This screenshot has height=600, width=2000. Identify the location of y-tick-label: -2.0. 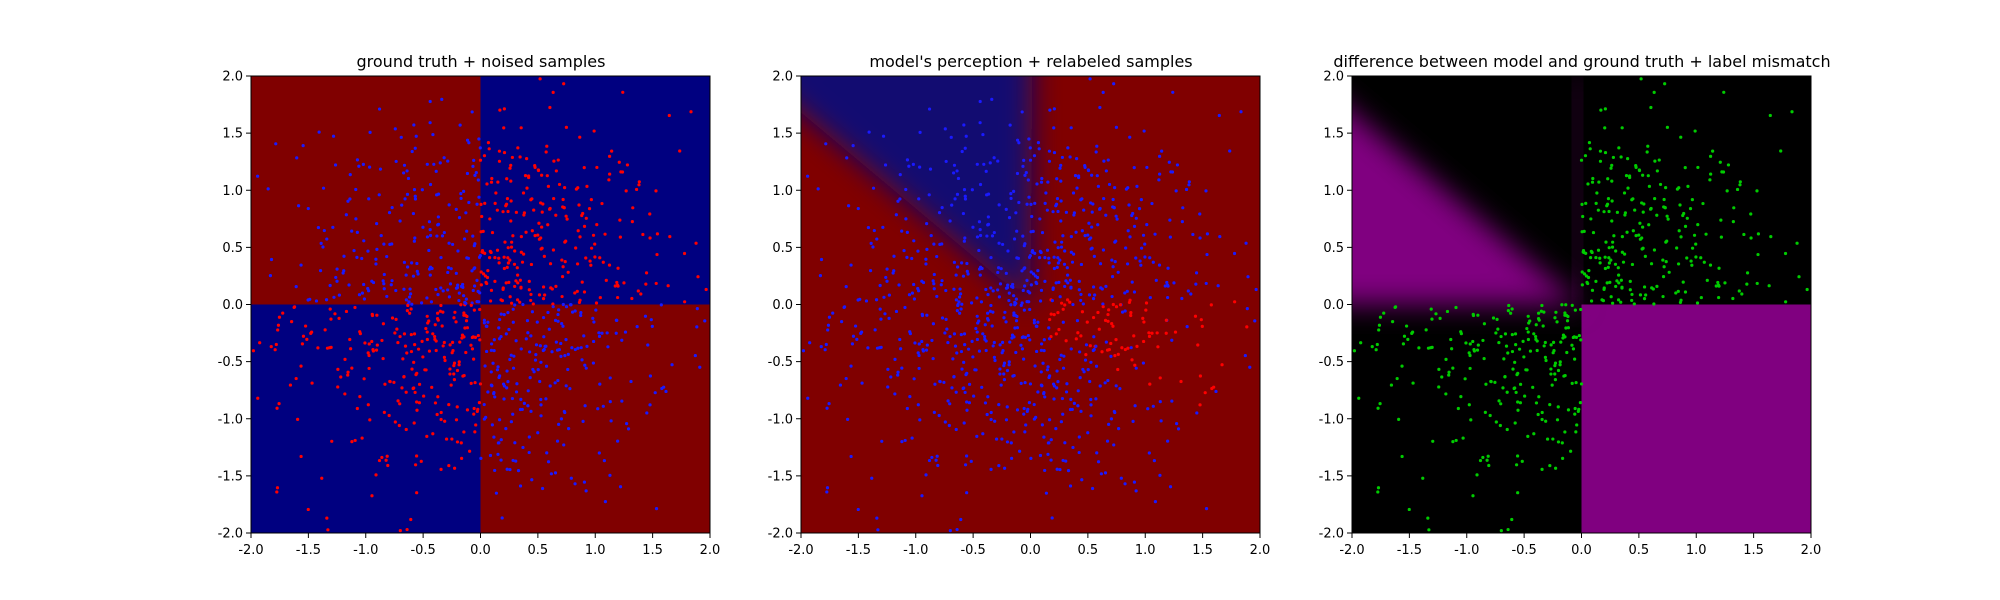
(230, 534).